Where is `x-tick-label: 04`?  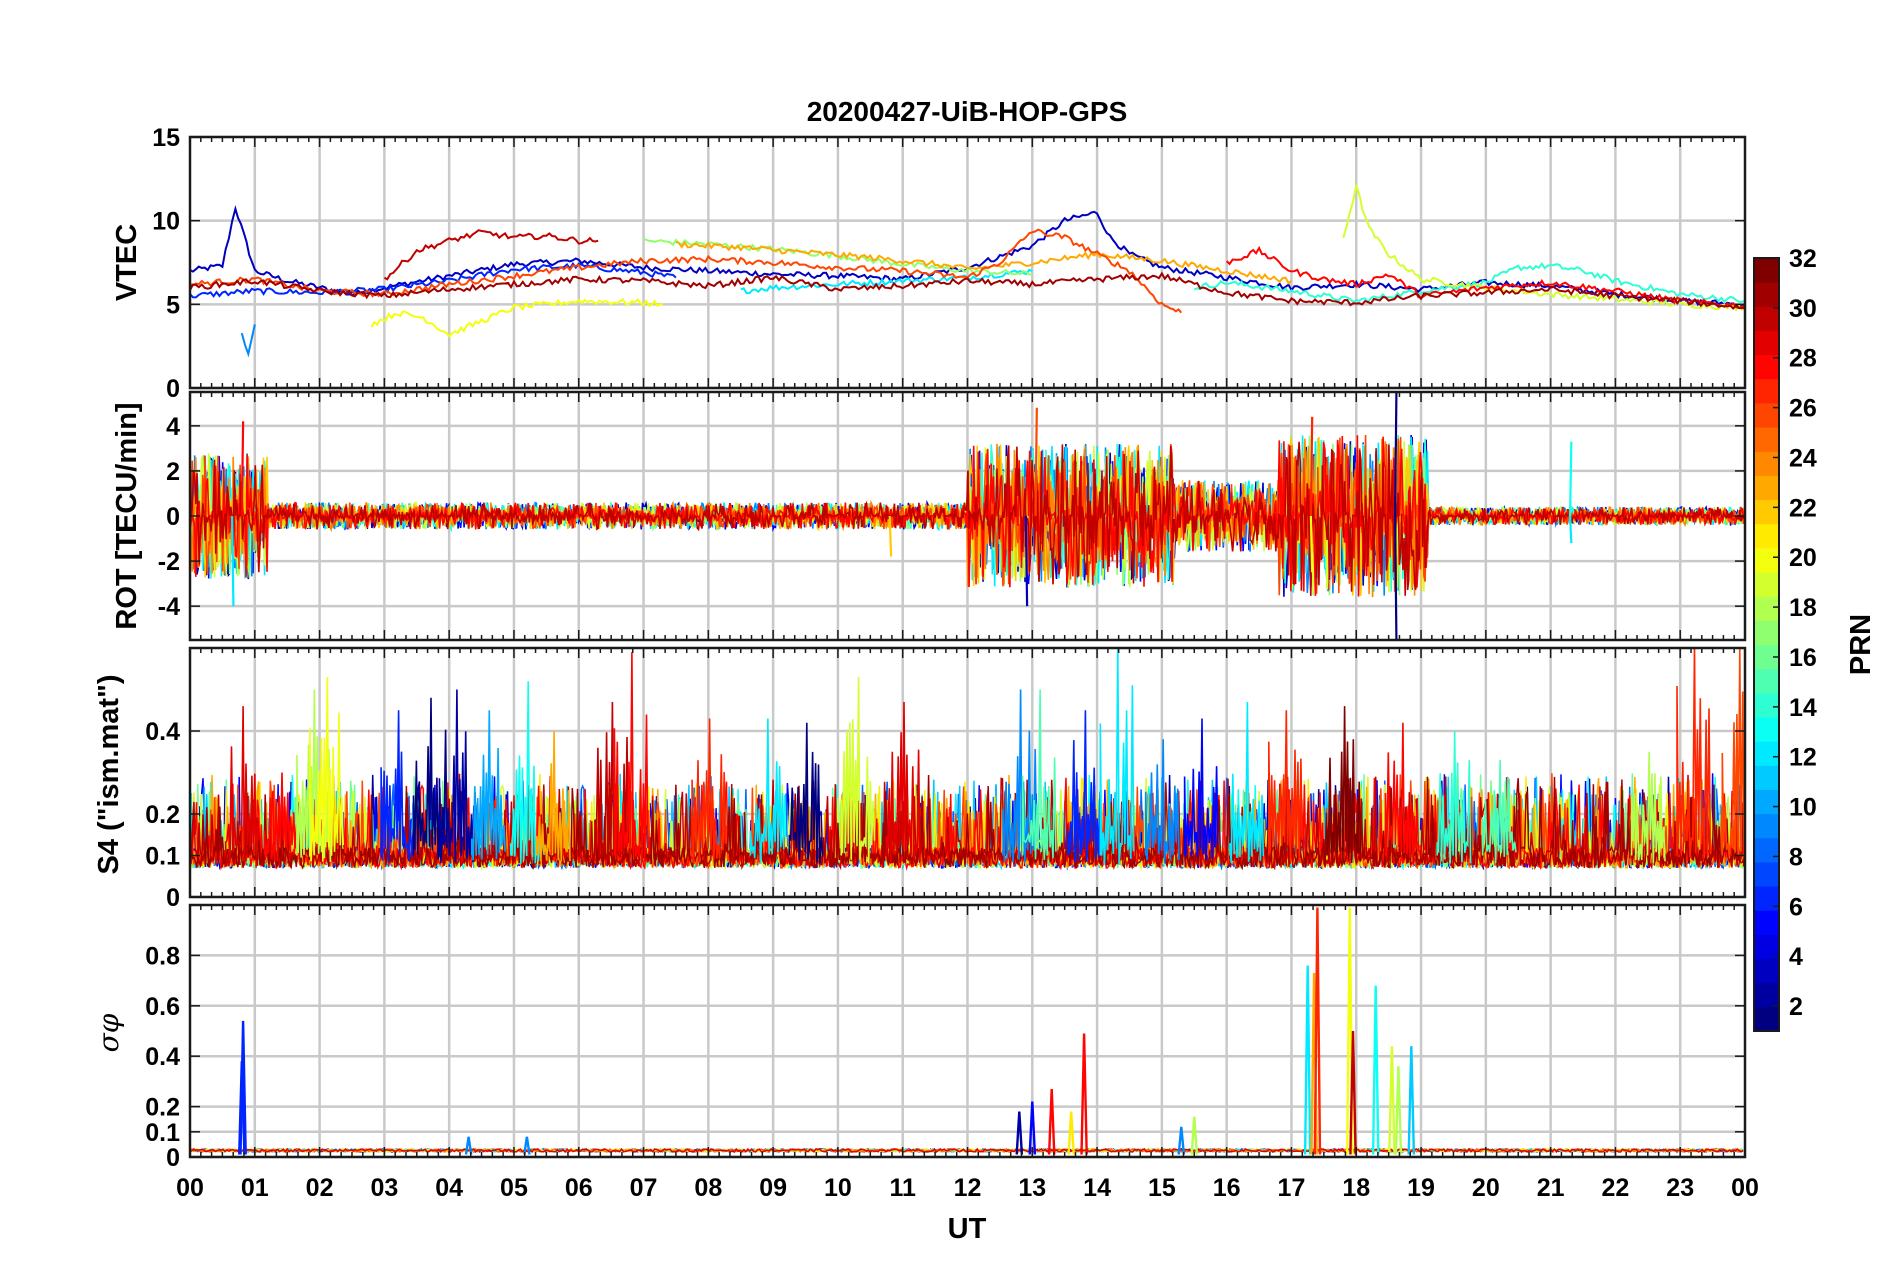 x-tick-label: 04 is located at coordinates (449, 1188).